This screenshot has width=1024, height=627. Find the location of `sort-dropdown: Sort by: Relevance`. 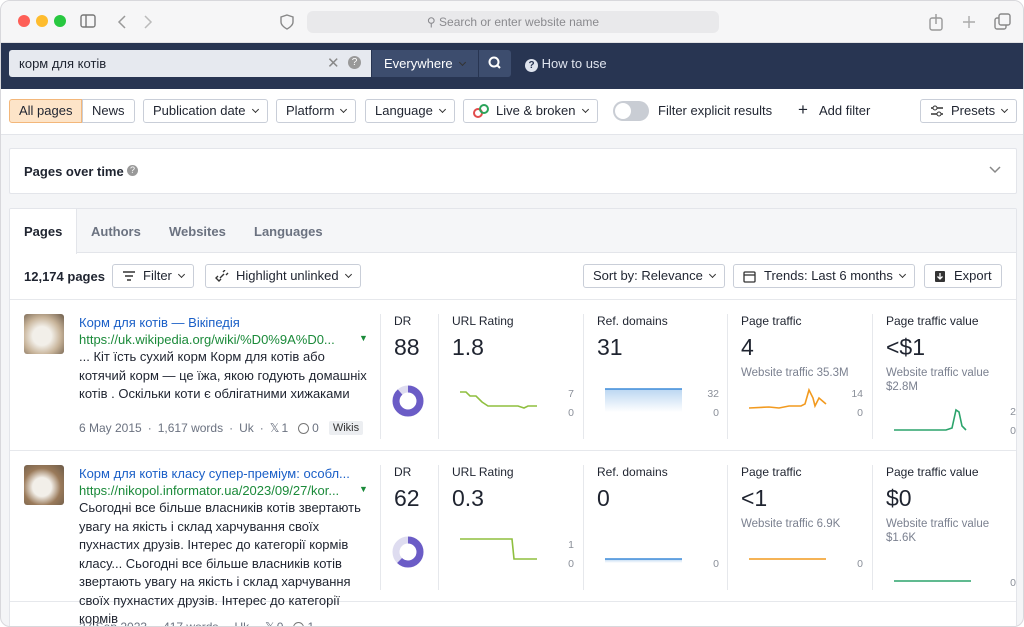

sort-dropdown: Sort by: Relevance is located at coordinates (654, 276).